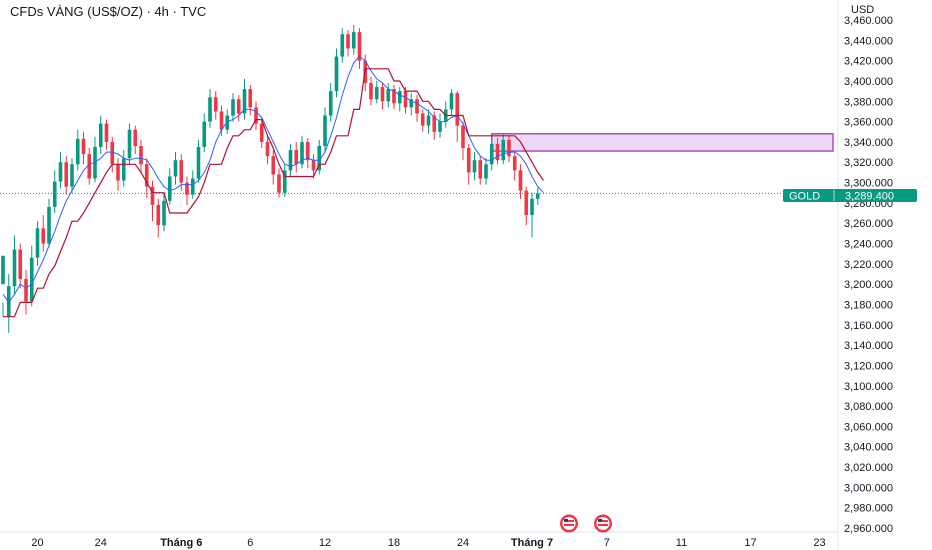 This screenshot has height=550, width=932. Describe the element at coordinates (868, 407) in the screenshot. I see `price-axis-label: 3,080.000` at that location.